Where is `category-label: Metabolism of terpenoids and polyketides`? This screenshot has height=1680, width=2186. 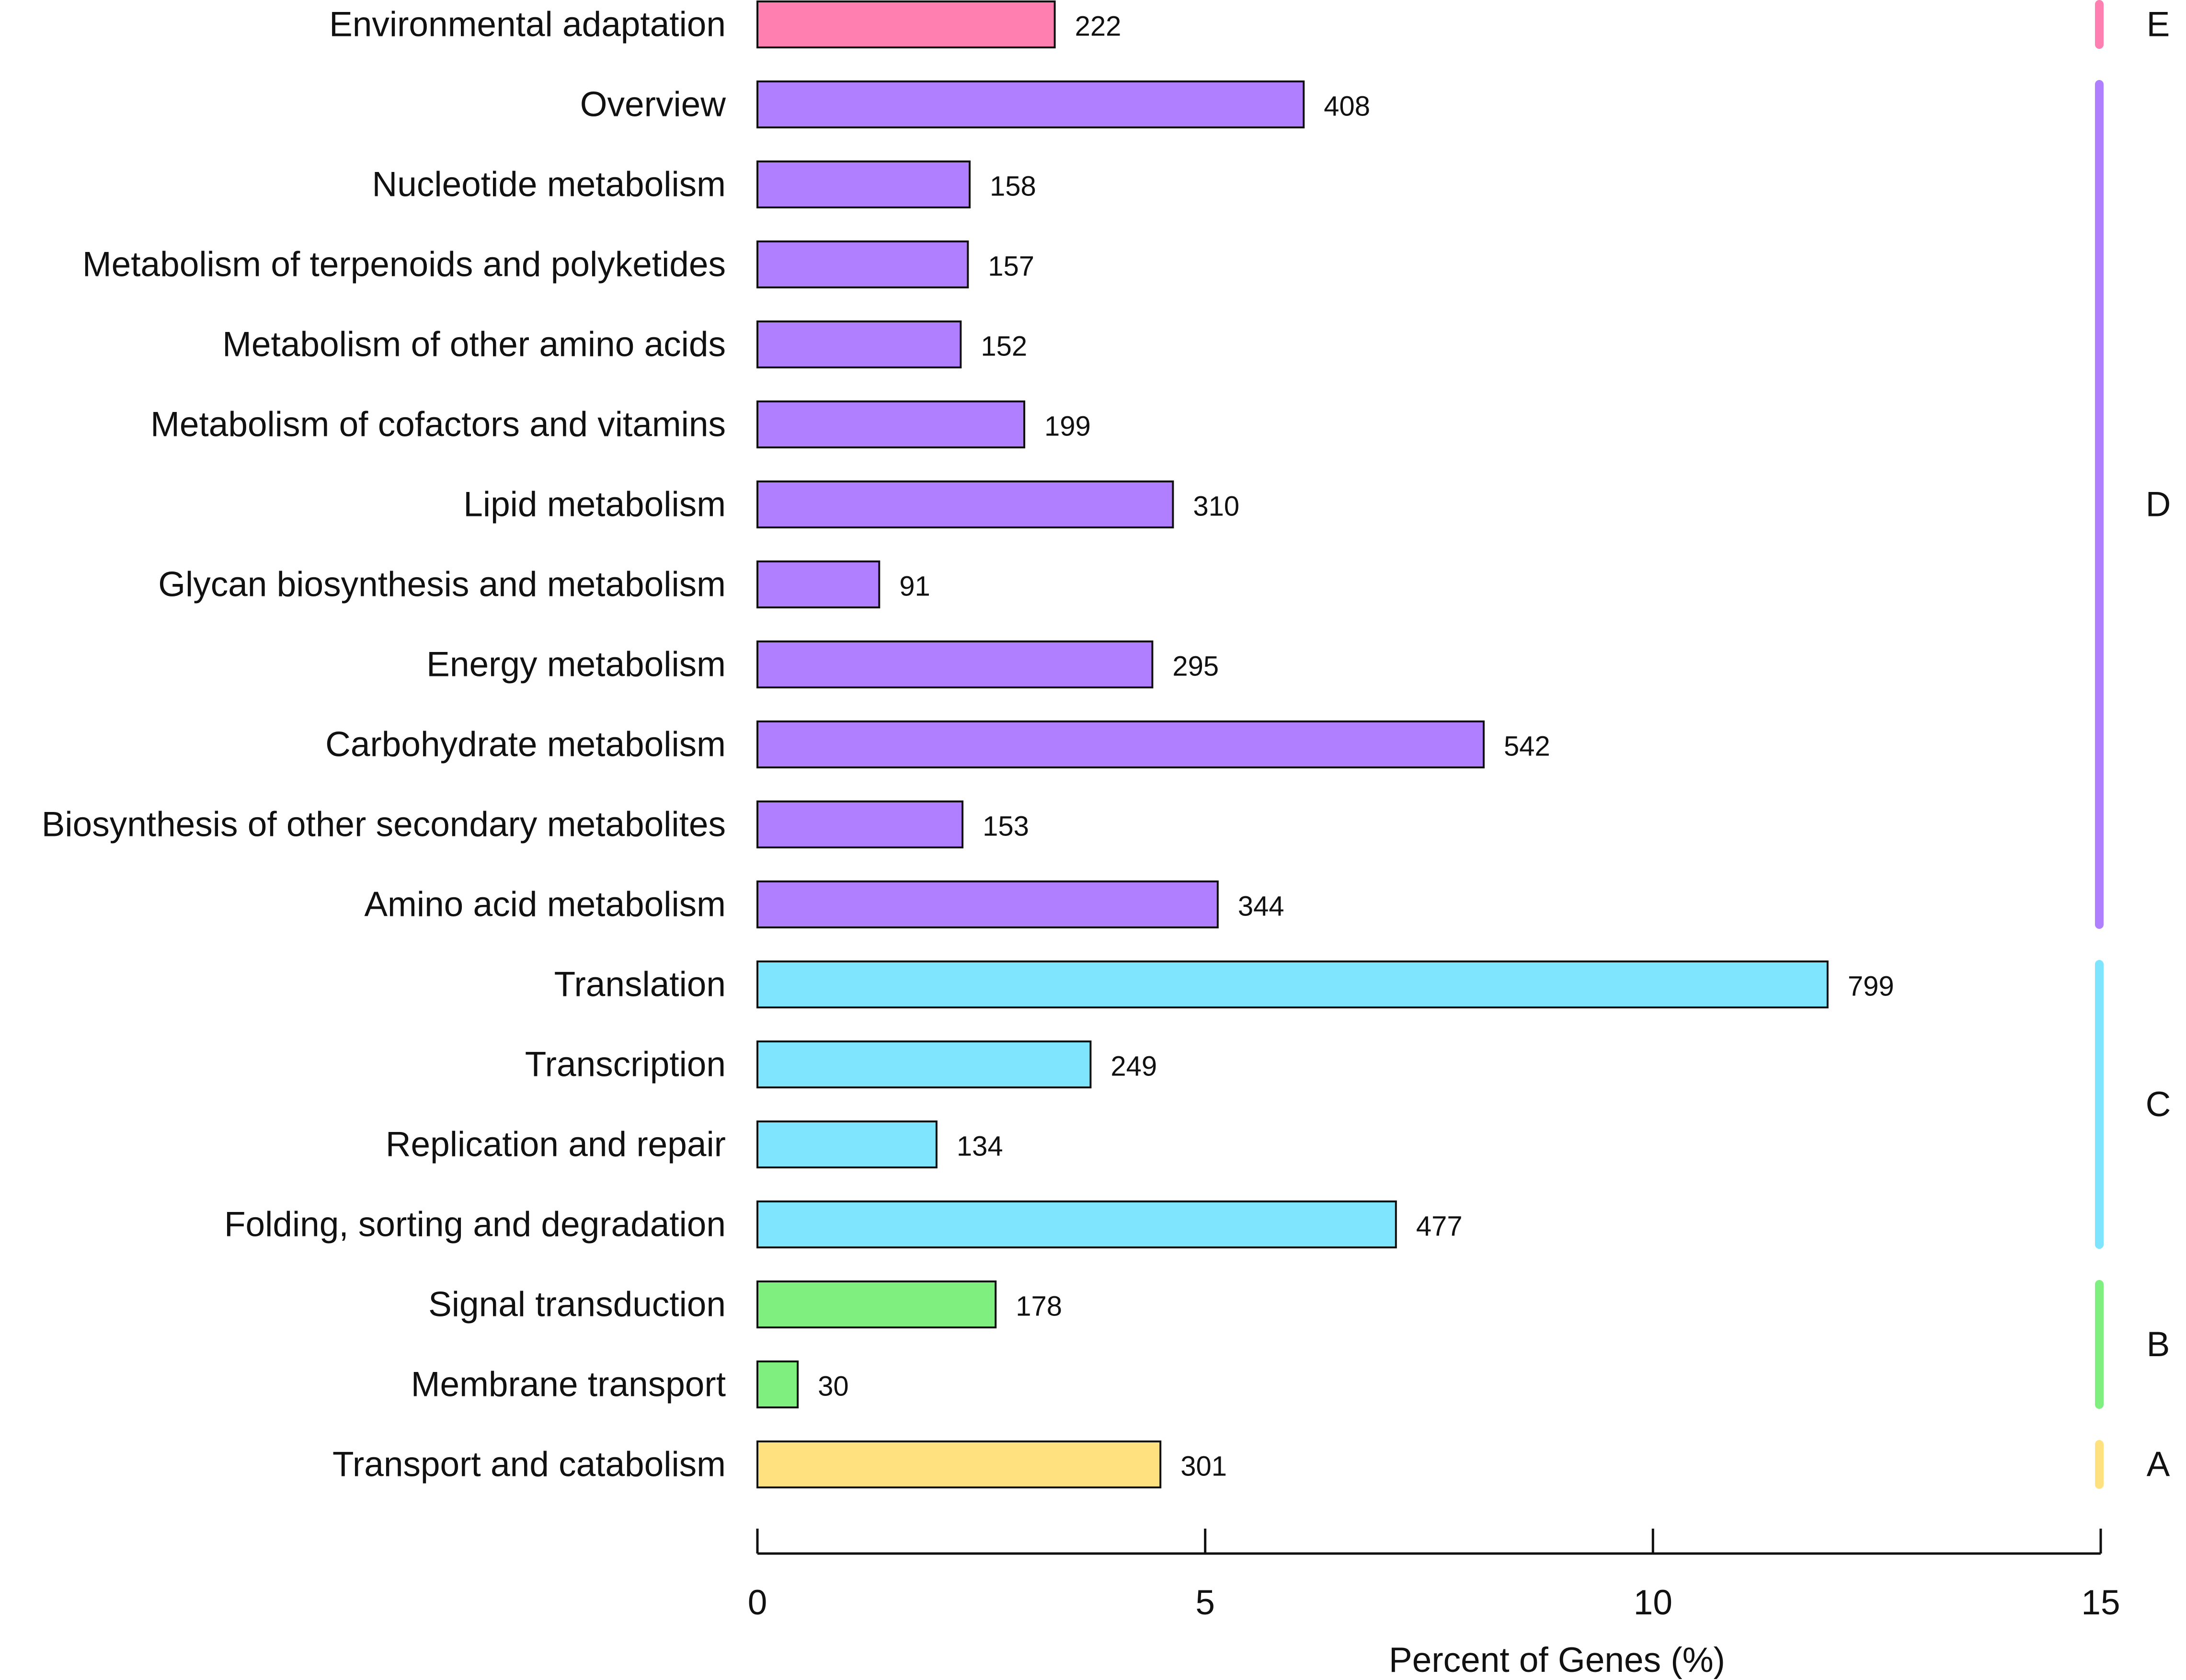 category-label: Metabolism of terpenoids and polyketides is located at coordinates (404, 264).